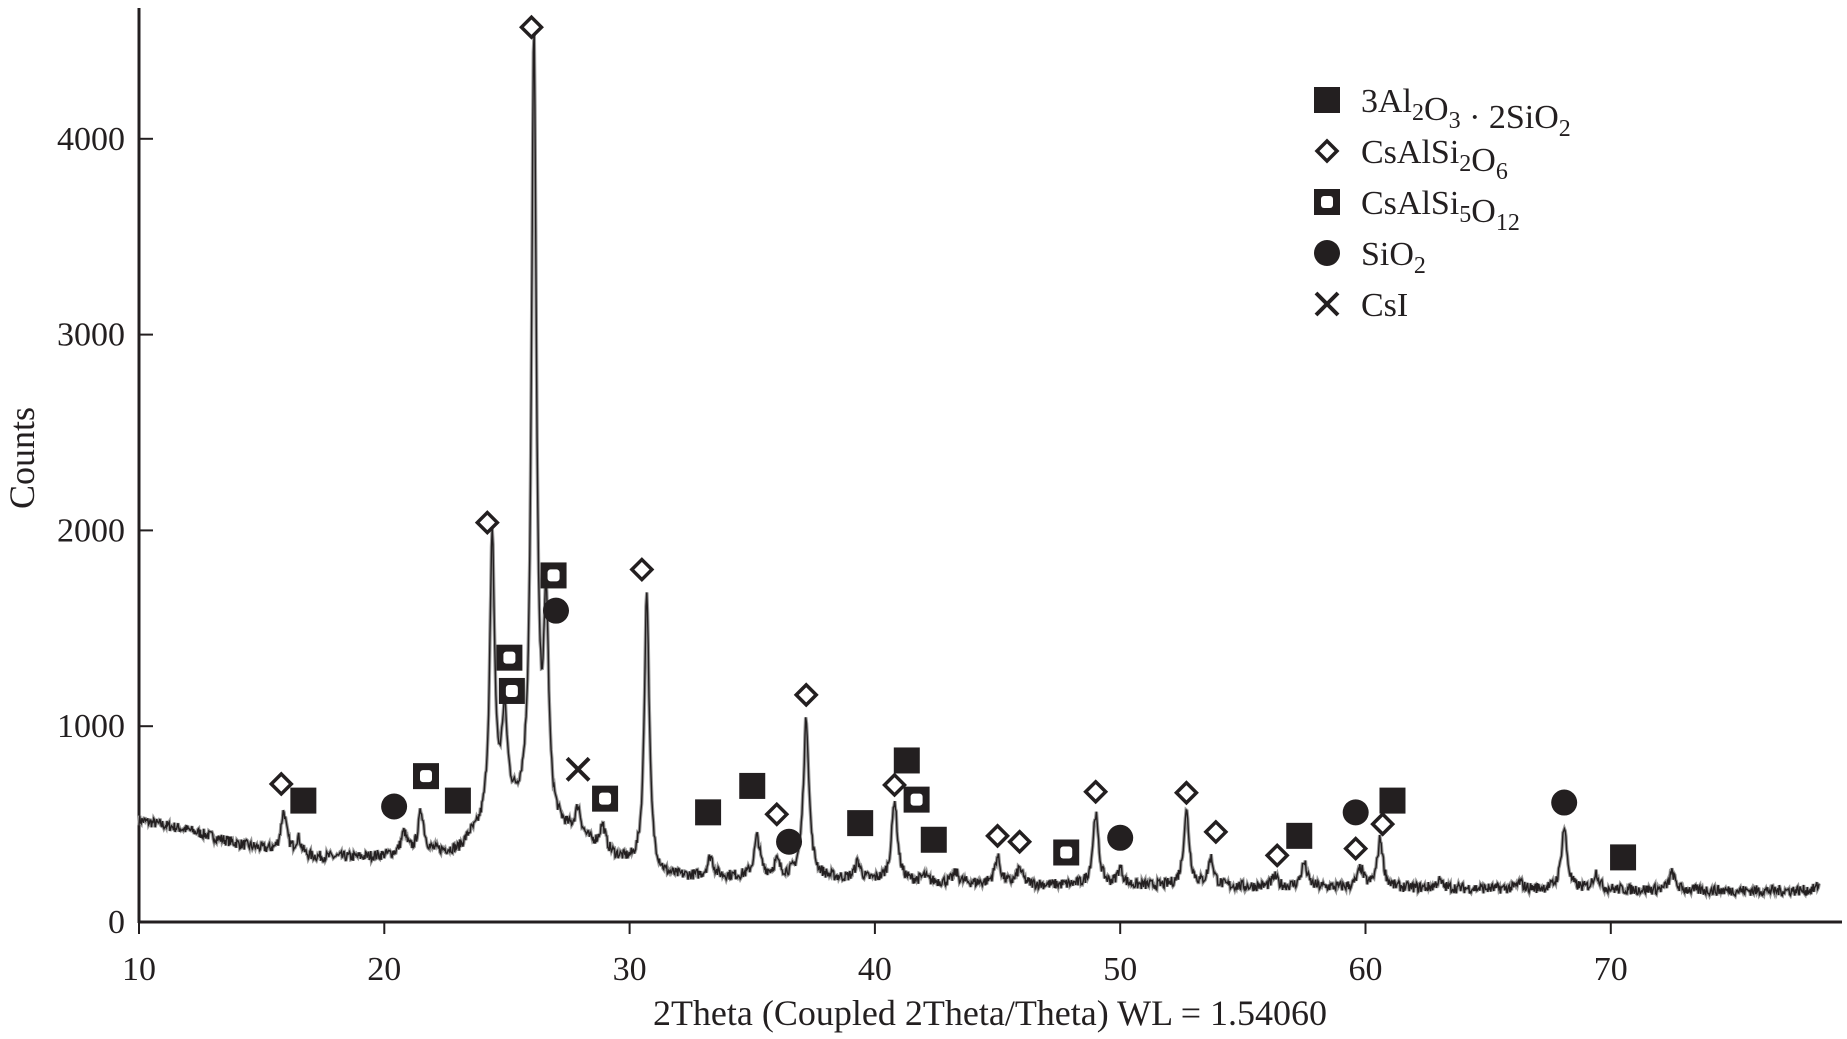 This screenshot has height=1039, width=1847. What do you see at coordinates (116, 922) in the screenshot?
I see `y-tick-label: 0` at bounding box center [116, 922].